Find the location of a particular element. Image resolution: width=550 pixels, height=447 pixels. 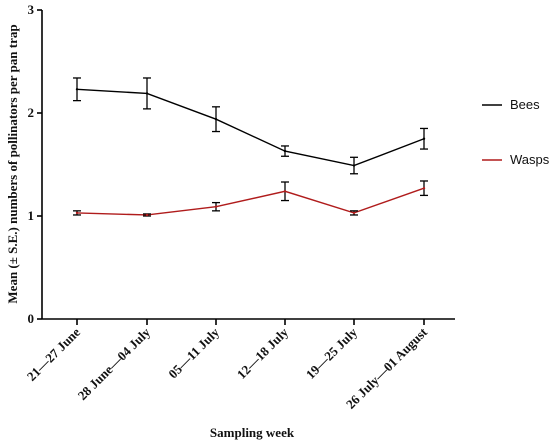

bees-series is located at coordinates (250, 126).